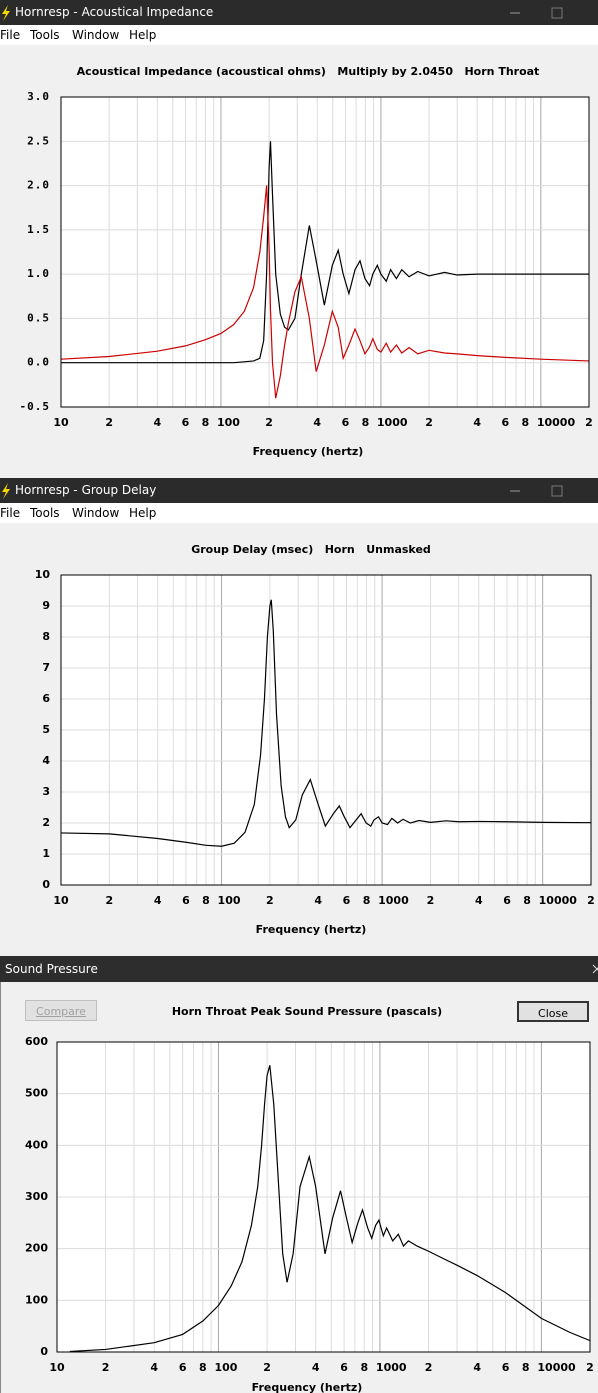  Describe the element at coordinates (299, 969) in the screenshot. I see `title-bar: Sound Pressure` at that location.